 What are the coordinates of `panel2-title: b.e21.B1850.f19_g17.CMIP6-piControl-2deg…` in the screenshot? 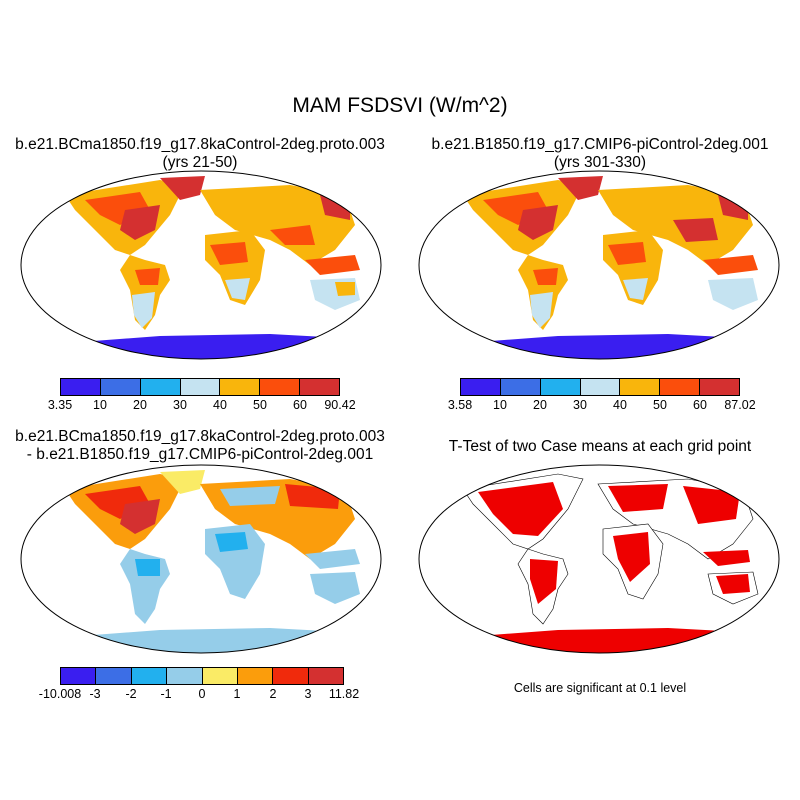 It's located at (600, 154).